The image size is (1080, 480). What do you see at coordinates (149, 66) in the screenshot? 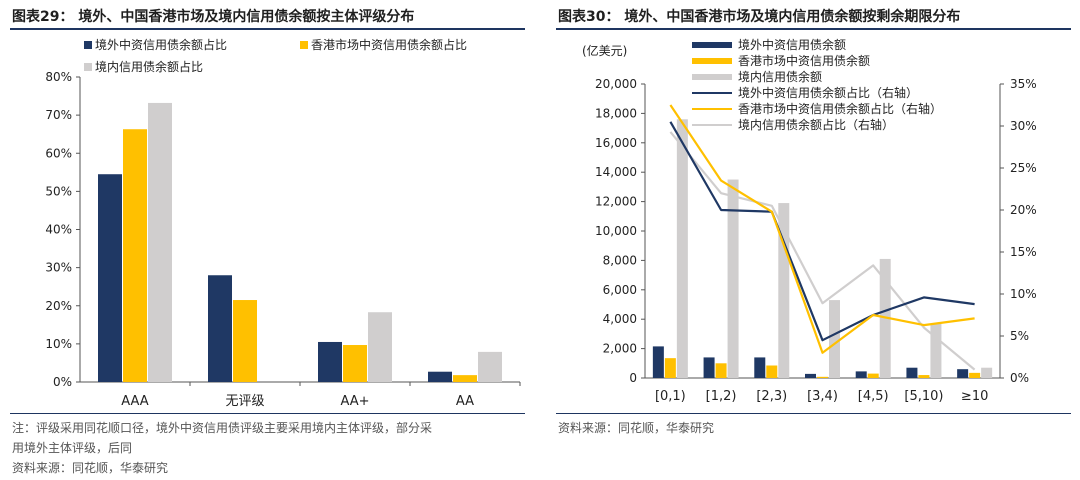
I see `legend-label-onshore-share: 境内信用债余额占比` at bounding box center [149, 66].